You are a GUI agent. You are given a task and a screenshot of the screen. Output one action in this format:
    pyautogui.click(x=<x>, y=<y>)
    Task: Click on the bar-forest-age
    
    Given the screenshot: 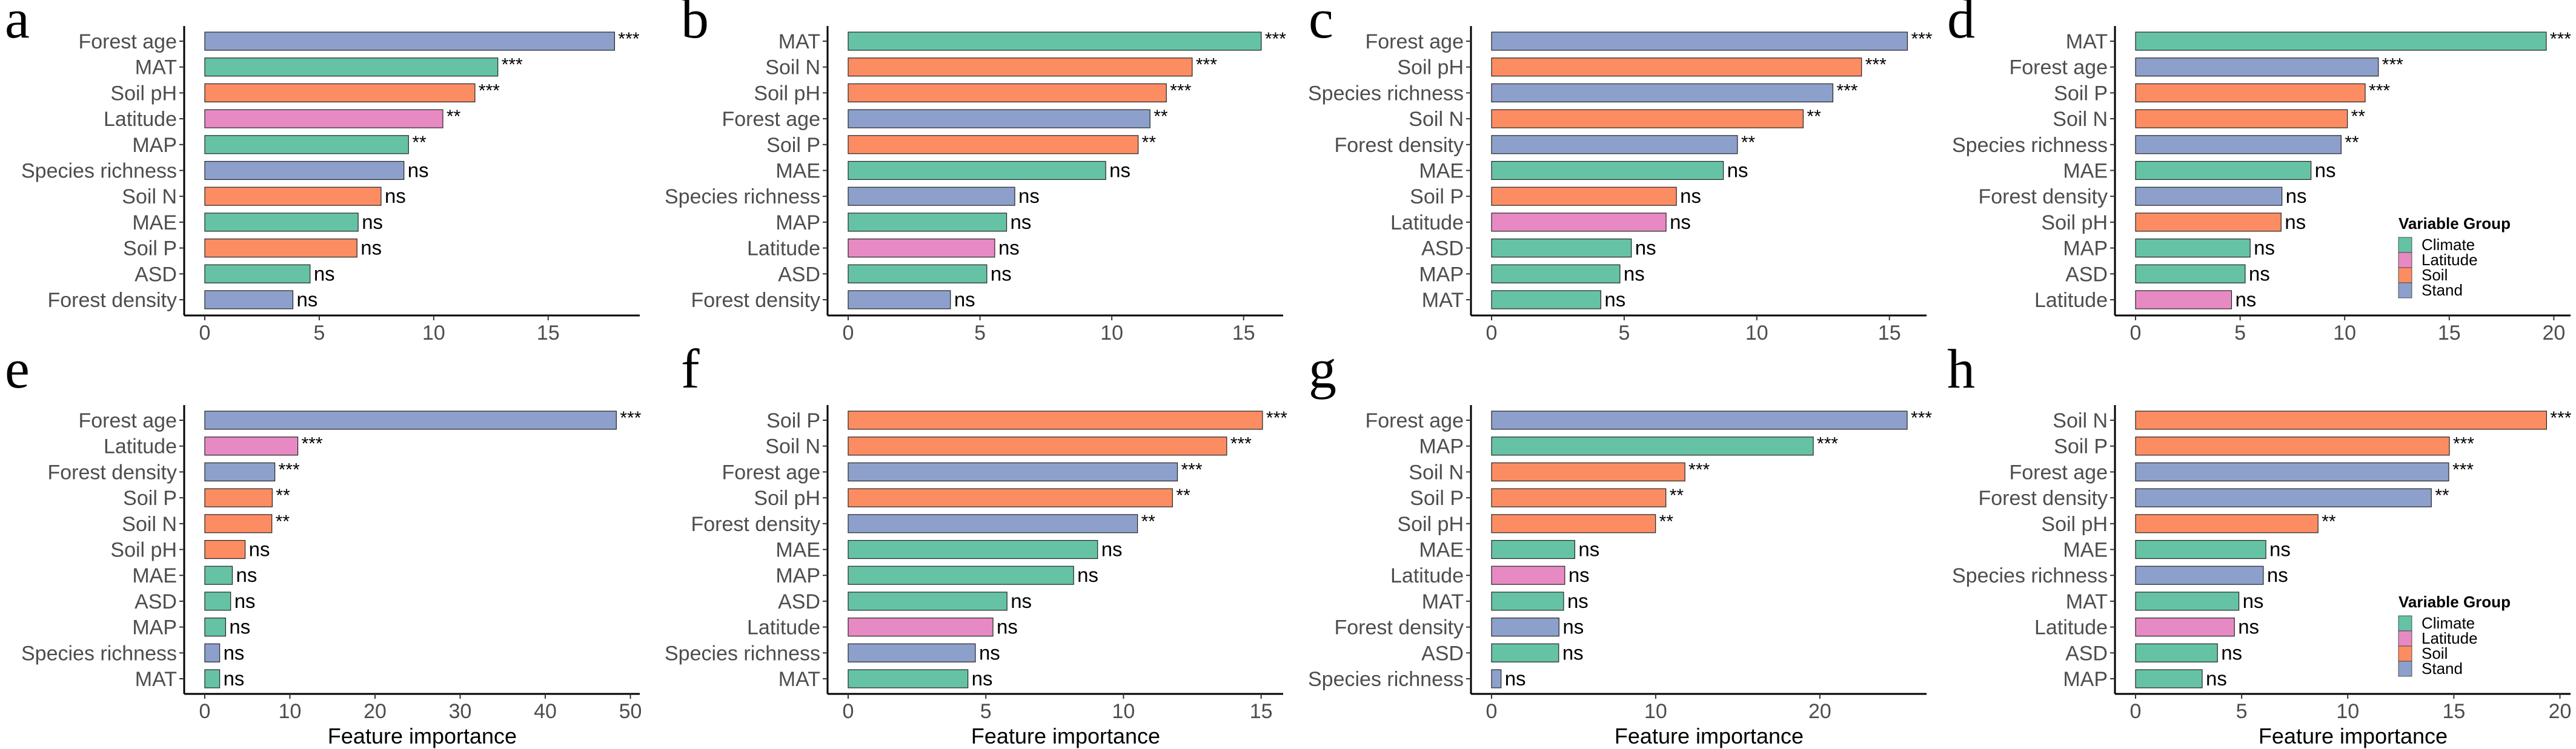 What is the action you would take?
    pyautogui.click(x=410, y=41)
    